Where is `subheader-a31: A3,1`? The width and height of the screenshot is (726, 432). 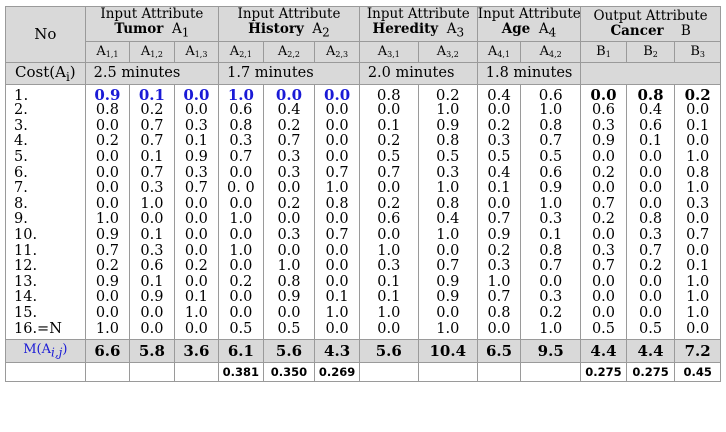 subheader-a31: A3,1 is located at coordinates (388, 51).